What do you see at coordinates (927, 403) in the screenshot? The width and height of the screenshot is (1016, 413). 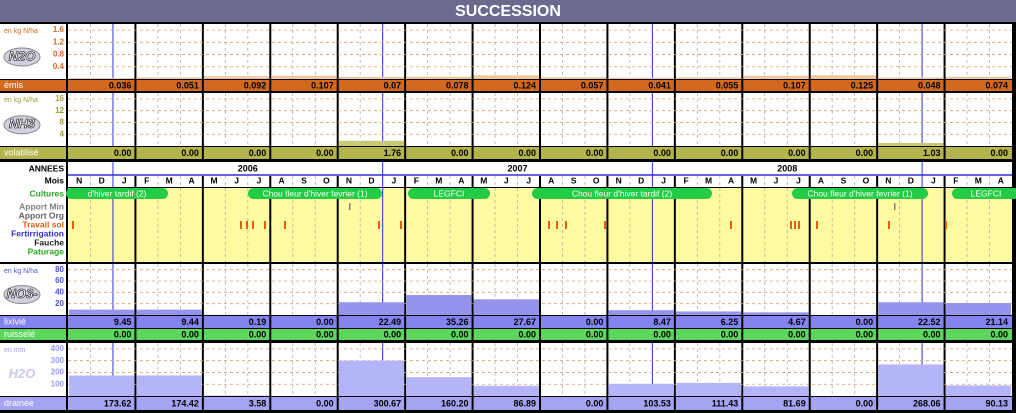 I see `row-value: 268.06` at bounding box center [927, 403].